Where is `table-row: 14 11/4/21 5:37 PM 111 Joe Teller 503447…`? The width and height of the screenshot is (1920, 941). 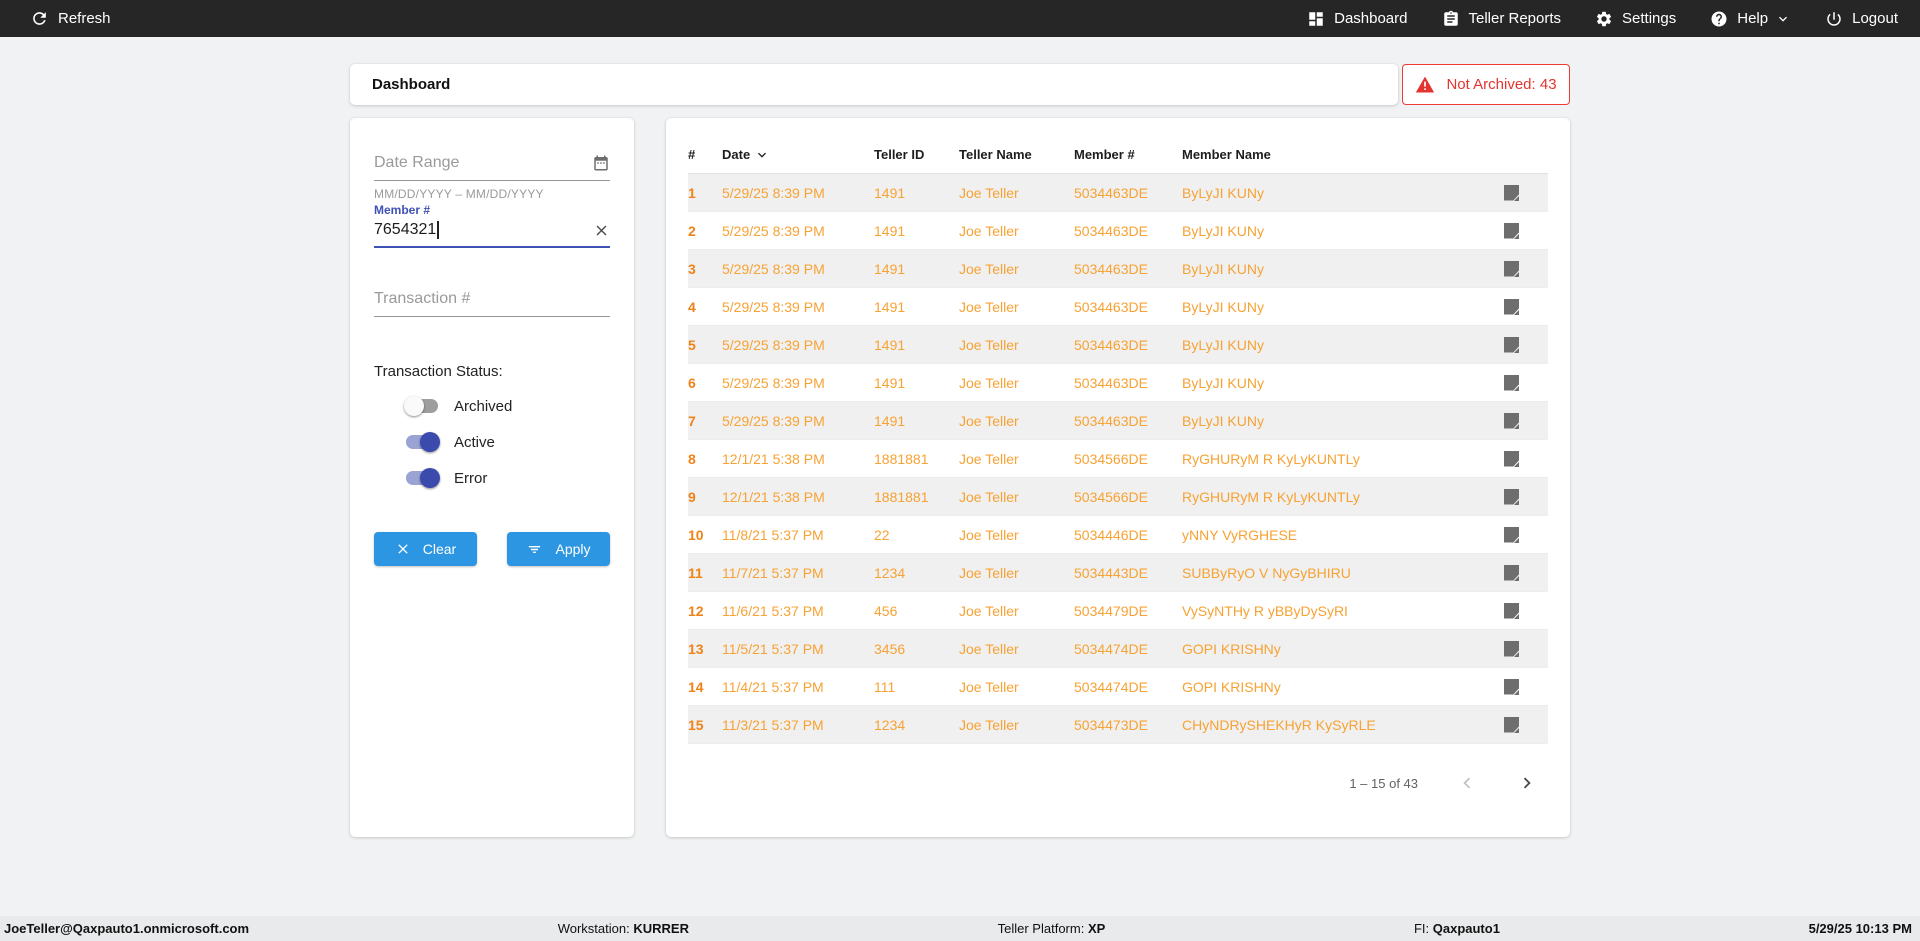 table-row: 14 11/4/21 5:37 PM 111 Joe Teller 503447… is located at coordinates (1118, 687).